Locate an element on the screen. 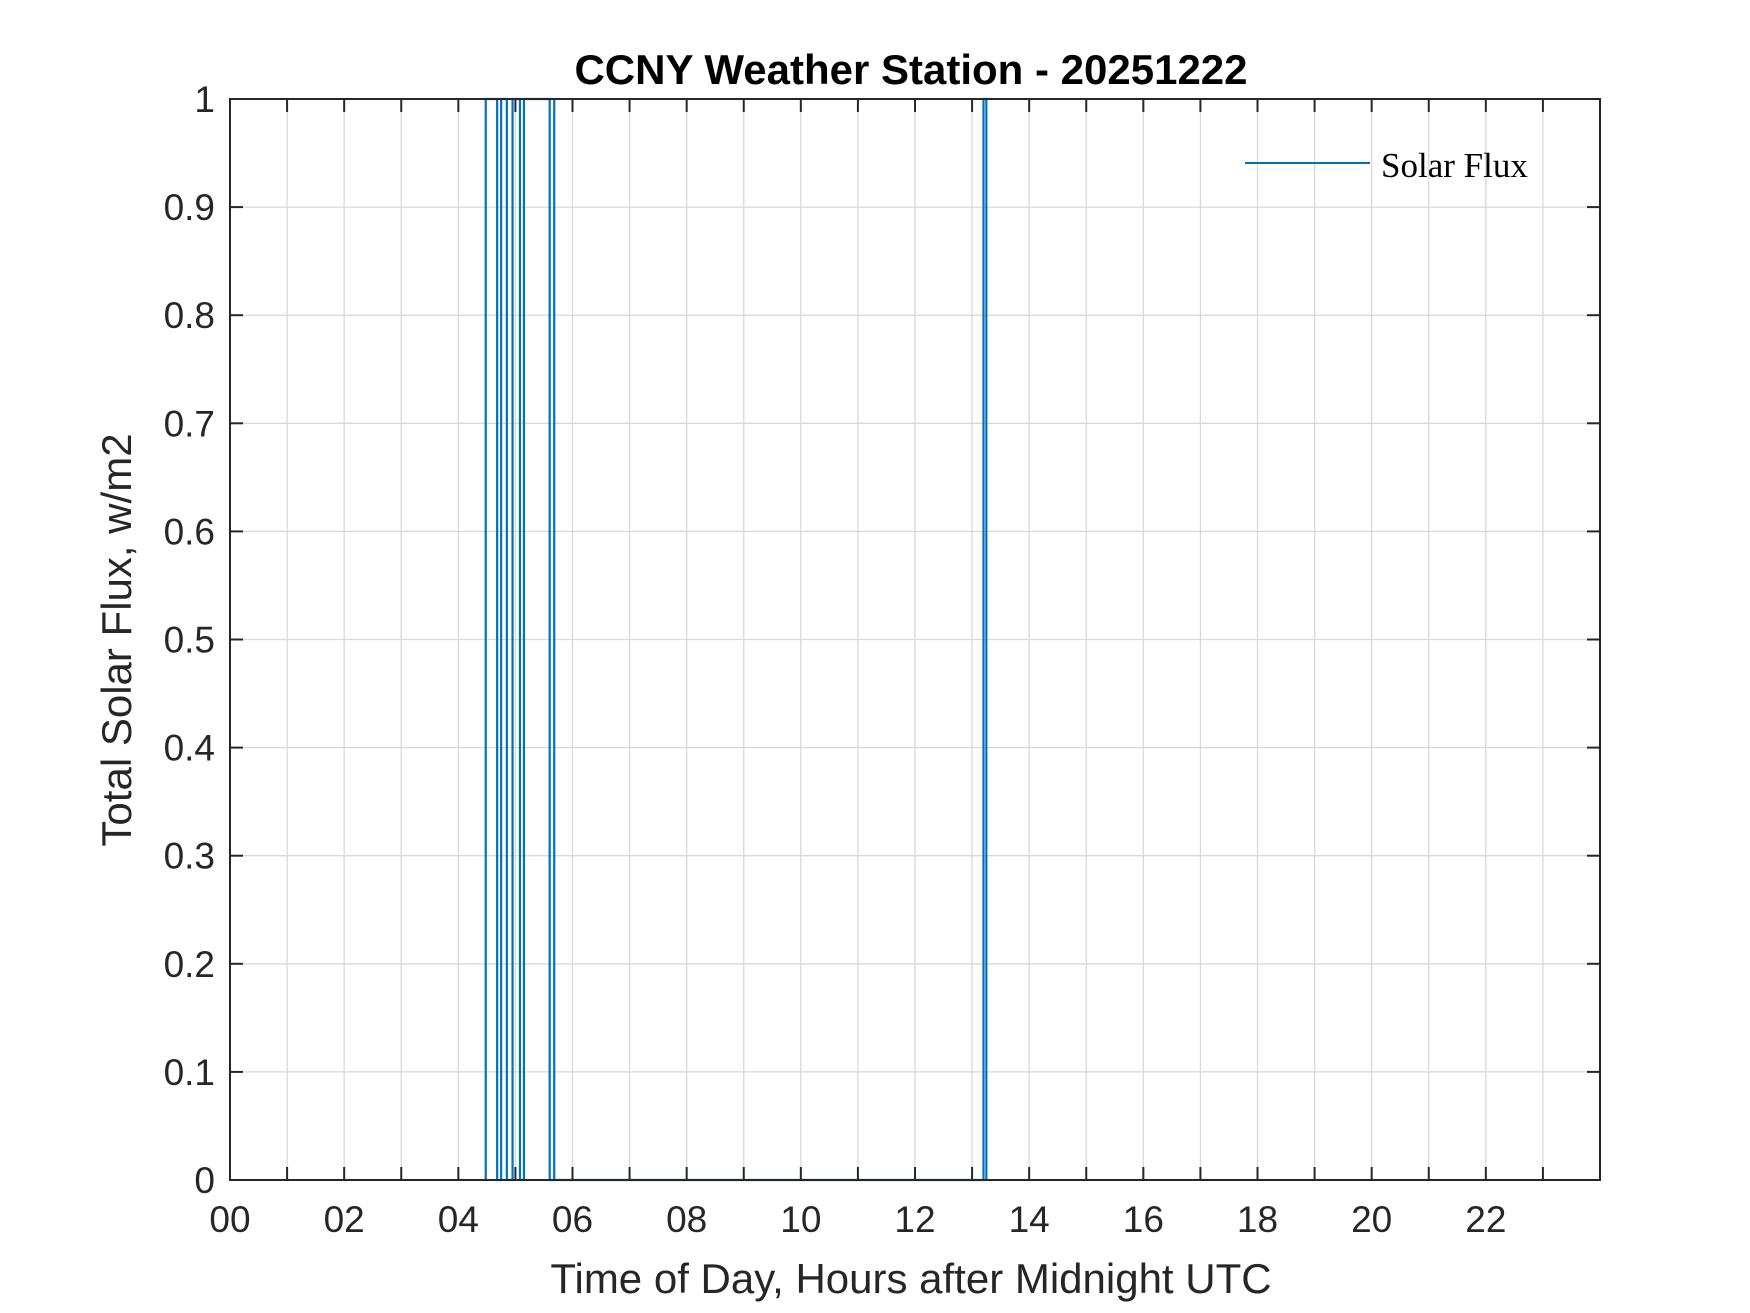 The image size is (1750, 1313). x-tick-label: 08 is located at coordinates (686, 1219).